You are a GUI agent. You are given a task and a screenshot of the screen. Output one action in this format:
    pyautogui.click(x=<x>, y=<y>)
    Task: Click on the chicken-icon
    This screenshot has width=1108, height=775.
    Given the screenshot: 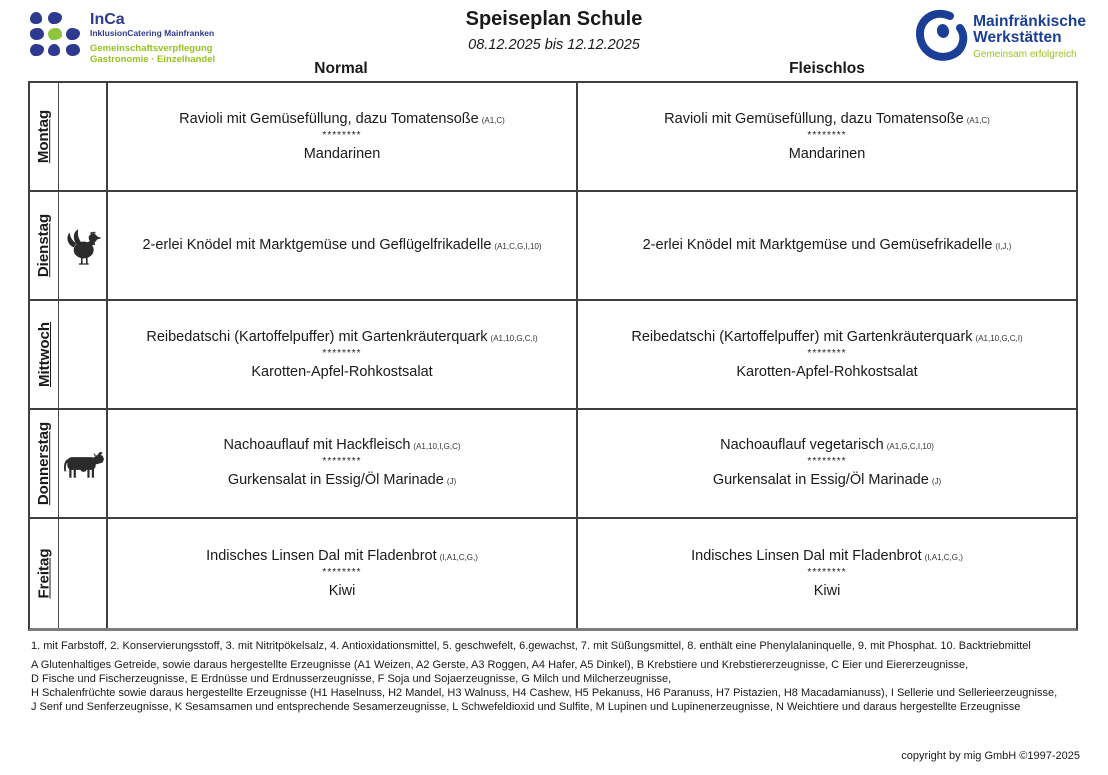 What is the action you would take?
    pyautogui.click(x=84, y=246)
    